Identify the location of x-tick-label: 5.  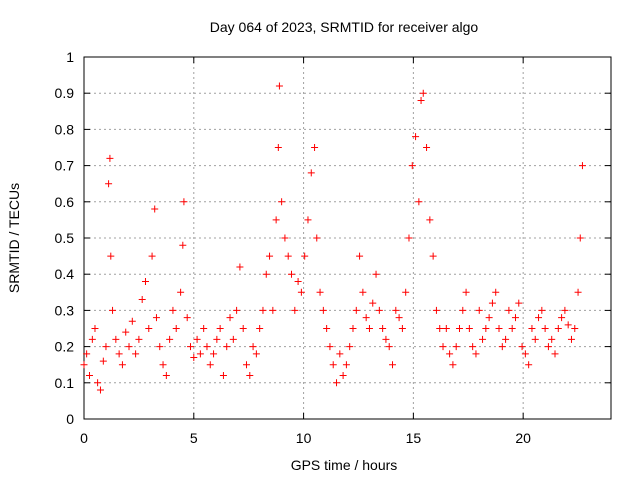
(194, 438).